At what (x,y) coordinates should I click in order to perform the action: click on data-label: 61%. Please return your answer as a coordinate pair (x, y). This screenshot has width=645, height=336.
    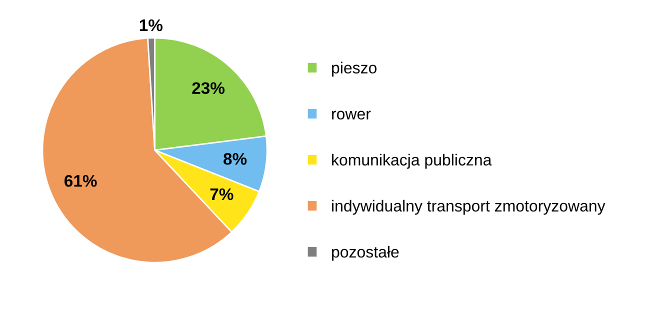
    Looking at the image, I should click on (80, 180).